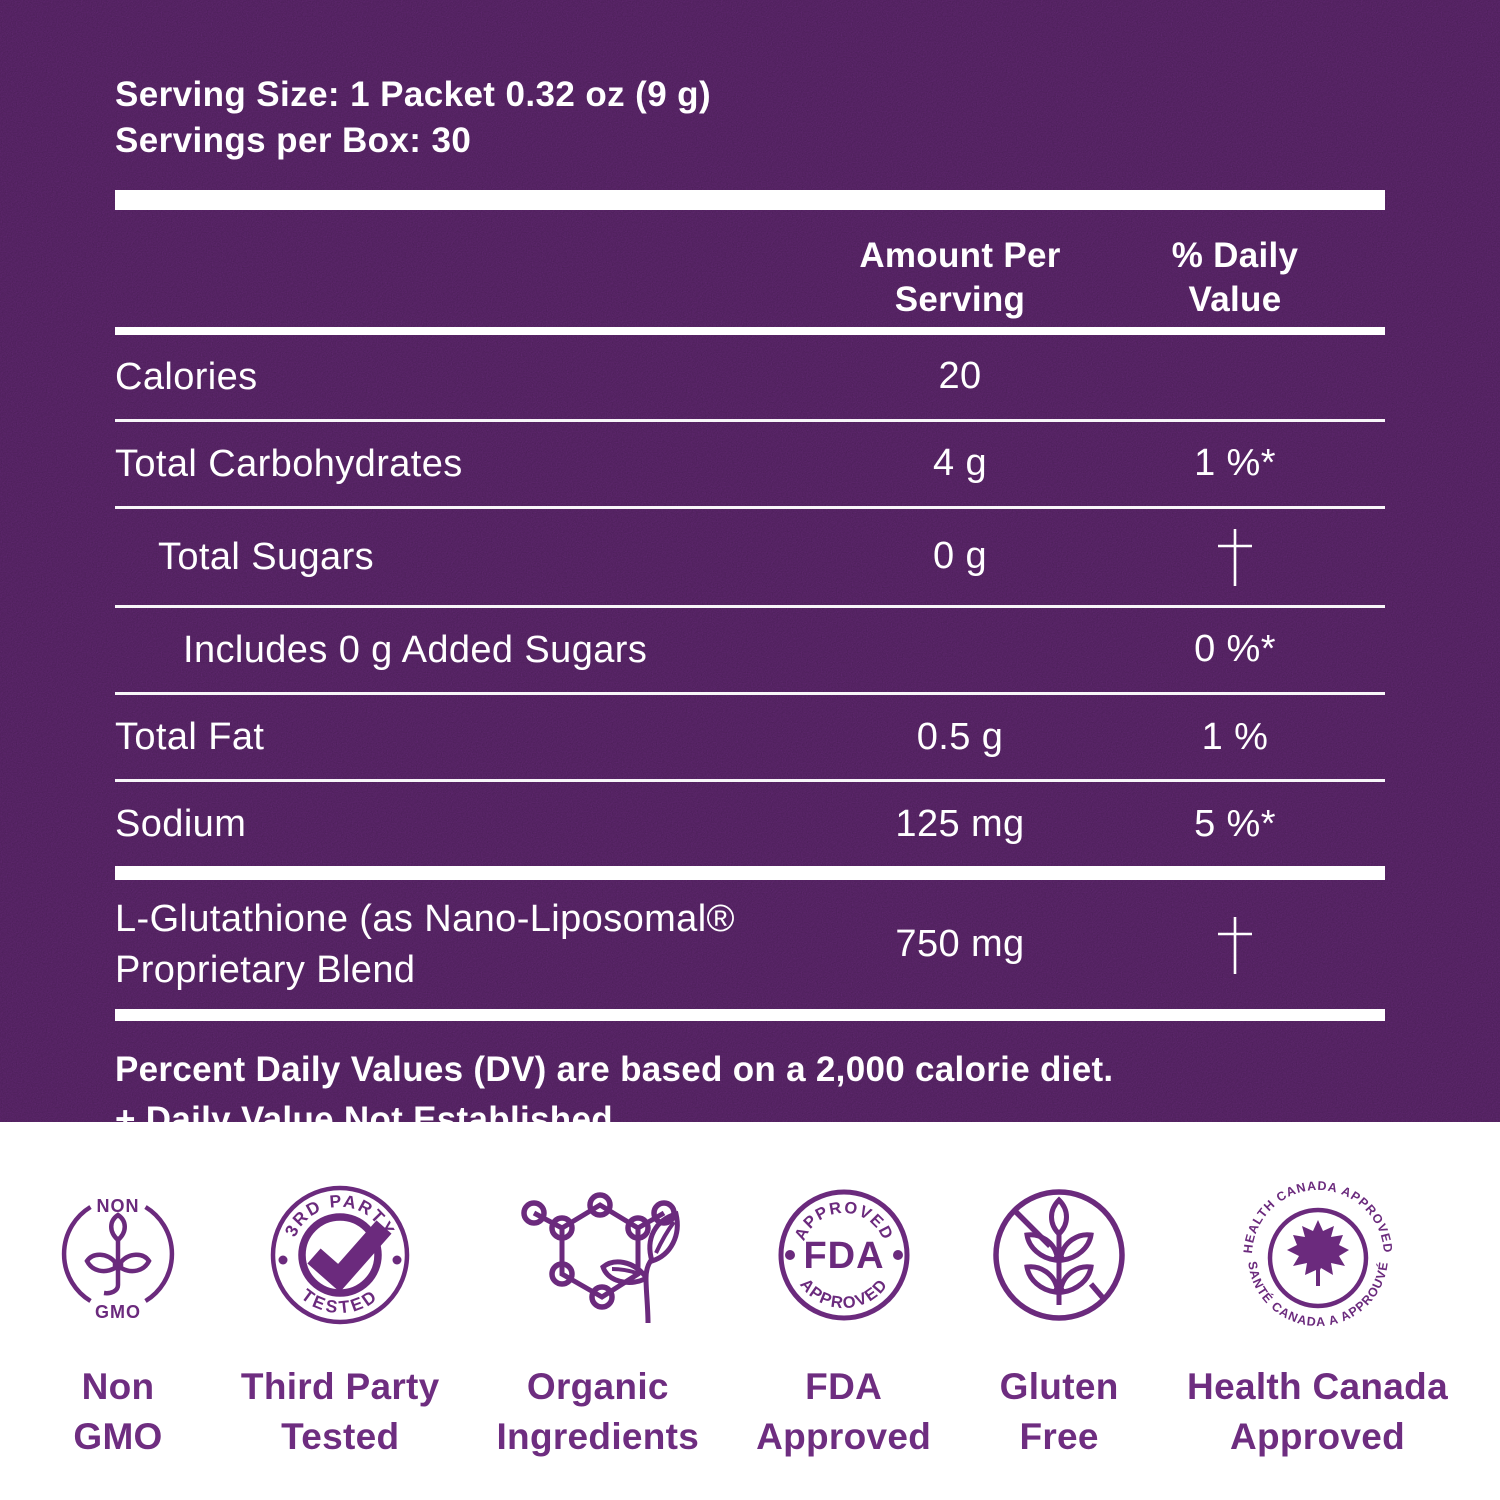 Image resolution: width=1500 pixels, height=1500 pixels. Describe the element at coordinates (340, 1337) in the screenshot. I see `badge-third-party-tested: 3RD PARTY TESTED Third Party Tested` at that location.